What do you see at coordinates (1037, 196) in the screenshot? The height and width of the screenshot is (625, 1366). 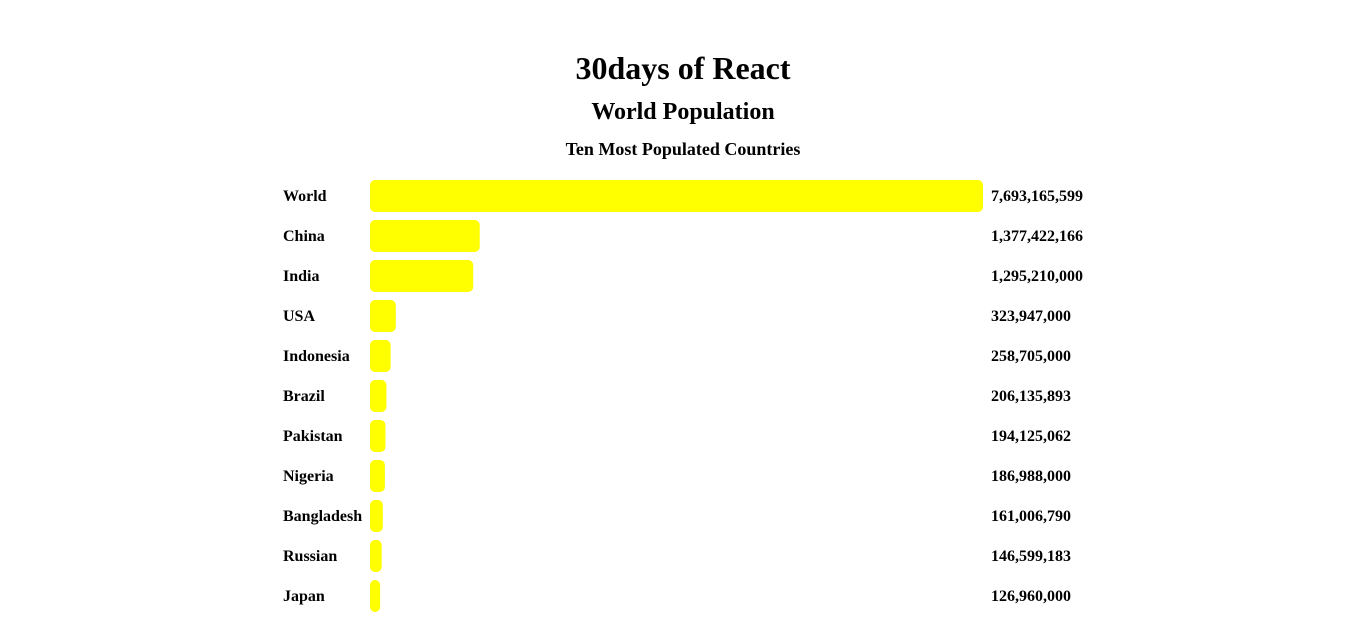 I see `population-value-label: 7,693,165,599` at bounding box center [1037, 196].